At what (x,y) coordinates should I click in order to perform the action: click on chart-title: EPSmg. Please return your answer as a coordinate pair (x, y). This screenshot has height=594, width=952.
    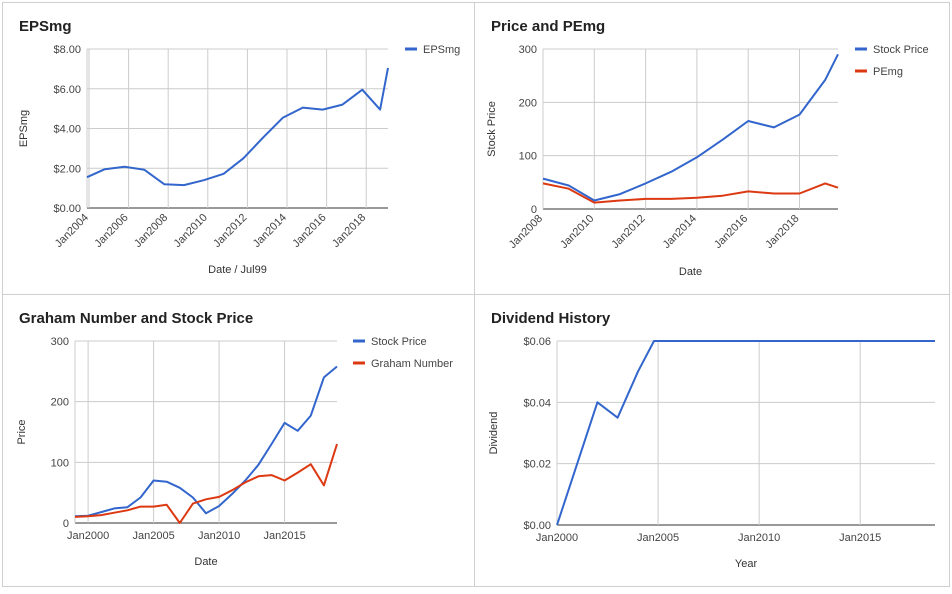
    Looking at the image, I should click on (45, 26).